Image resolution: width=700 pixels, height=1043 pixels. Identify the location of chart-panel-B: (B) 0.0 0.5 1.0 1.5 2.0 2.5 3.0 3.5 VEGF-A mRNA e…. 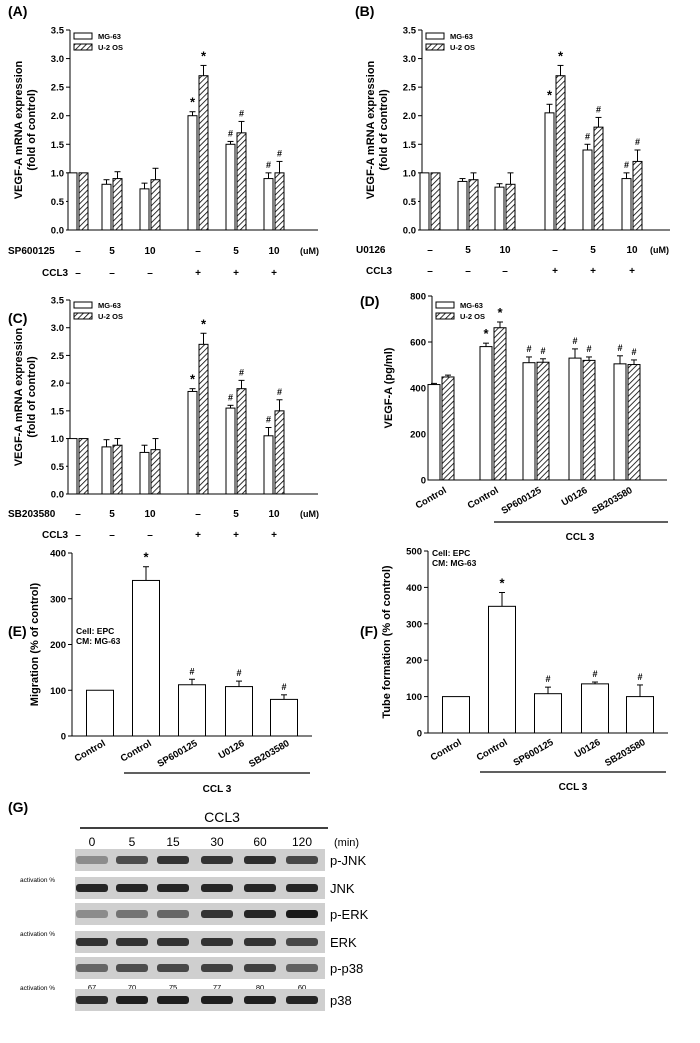
(512, 140).